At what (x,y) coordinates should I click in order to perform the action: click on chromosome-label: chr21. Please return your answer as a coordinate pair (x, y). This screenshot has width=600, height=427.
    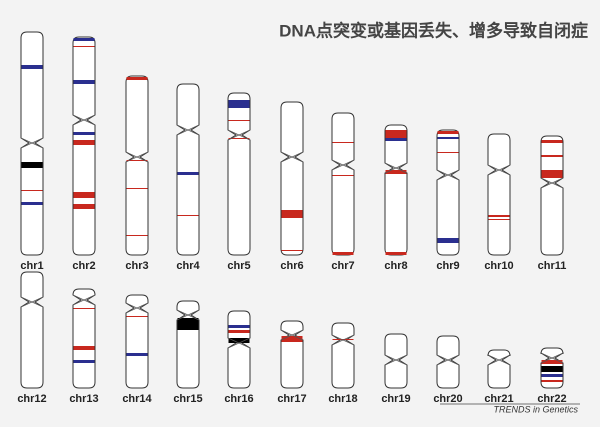
    Looking at the image, I should click on (498, 399).